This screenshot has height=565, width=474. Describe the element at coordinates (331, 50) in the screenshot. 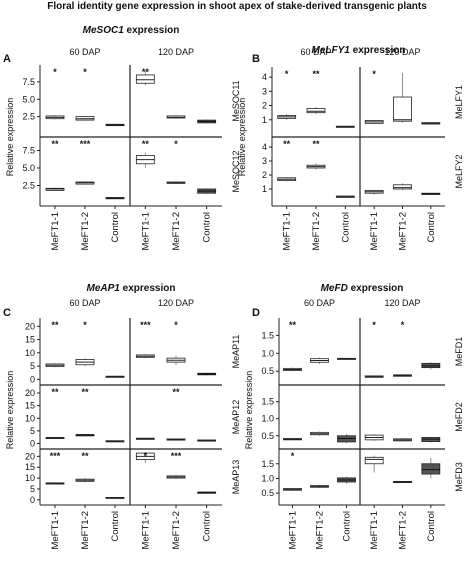

I see `chart-title-gene: MeLFY1` at that location.